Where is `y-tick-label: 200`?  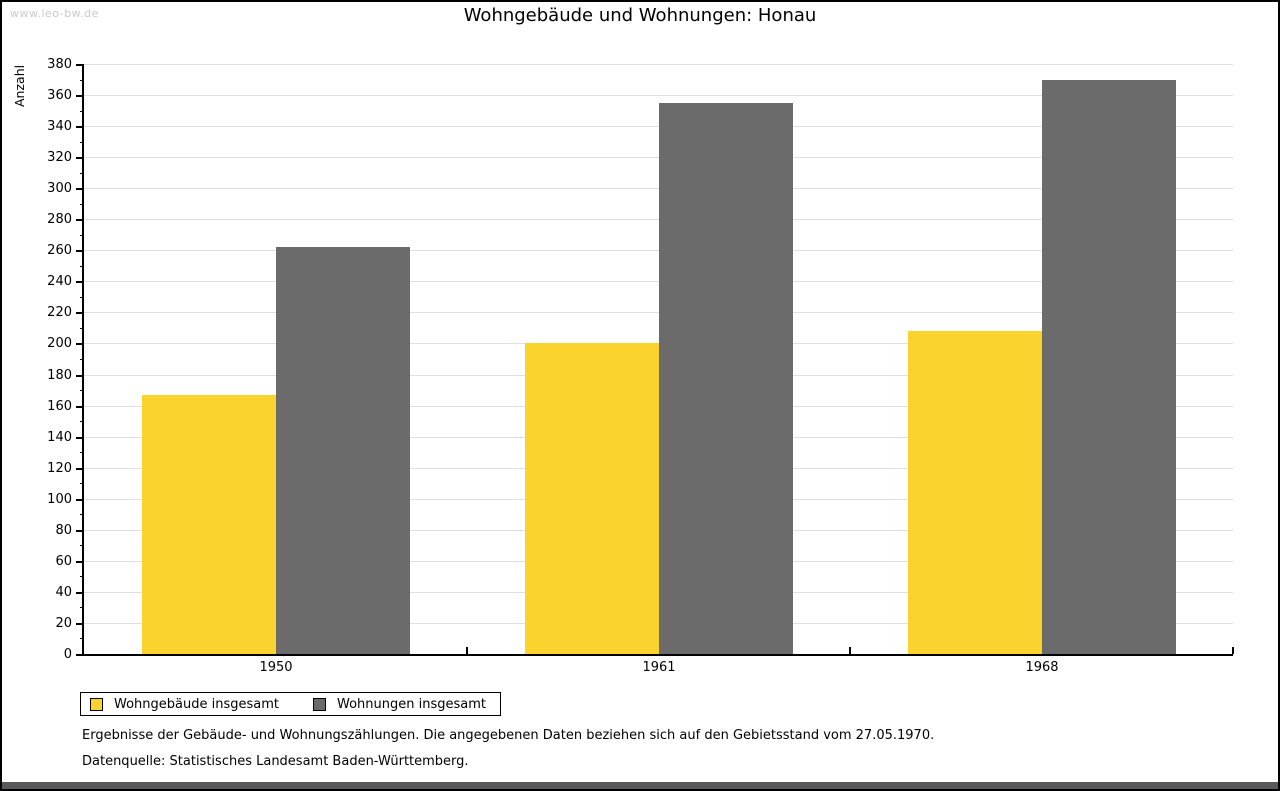 y-tick-label: 200 is located at coordinates (59, 343).